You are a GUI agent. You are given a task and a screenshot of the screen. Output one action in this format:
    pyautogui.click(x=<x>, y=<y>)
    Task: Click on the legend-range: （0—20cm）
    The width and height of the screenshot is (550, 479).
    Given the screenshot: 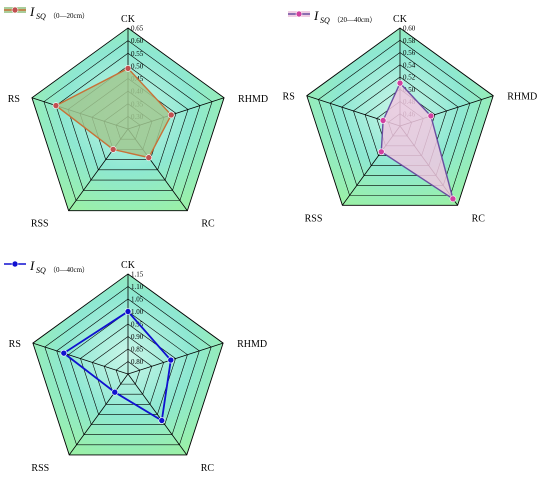 What is the action you would take?
    pyautogui.click(x=69, y=16)
    